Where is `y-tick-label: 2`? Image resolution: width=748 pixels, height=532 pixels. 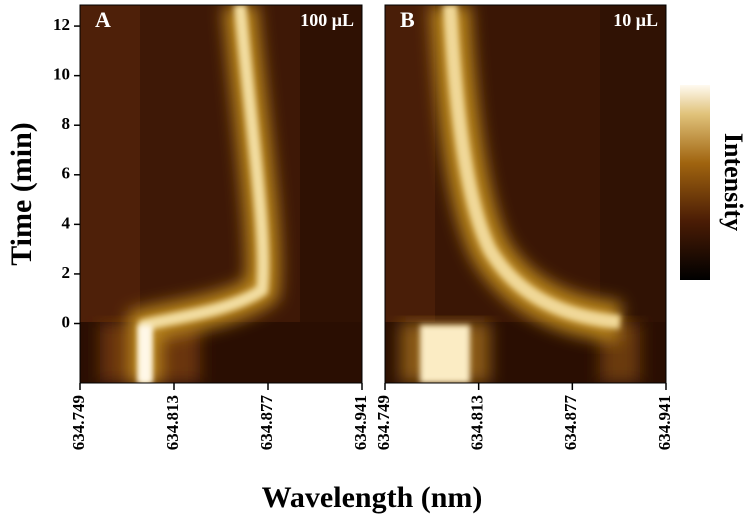 y-tick-label: 2 is located at coordinates (66, 272).